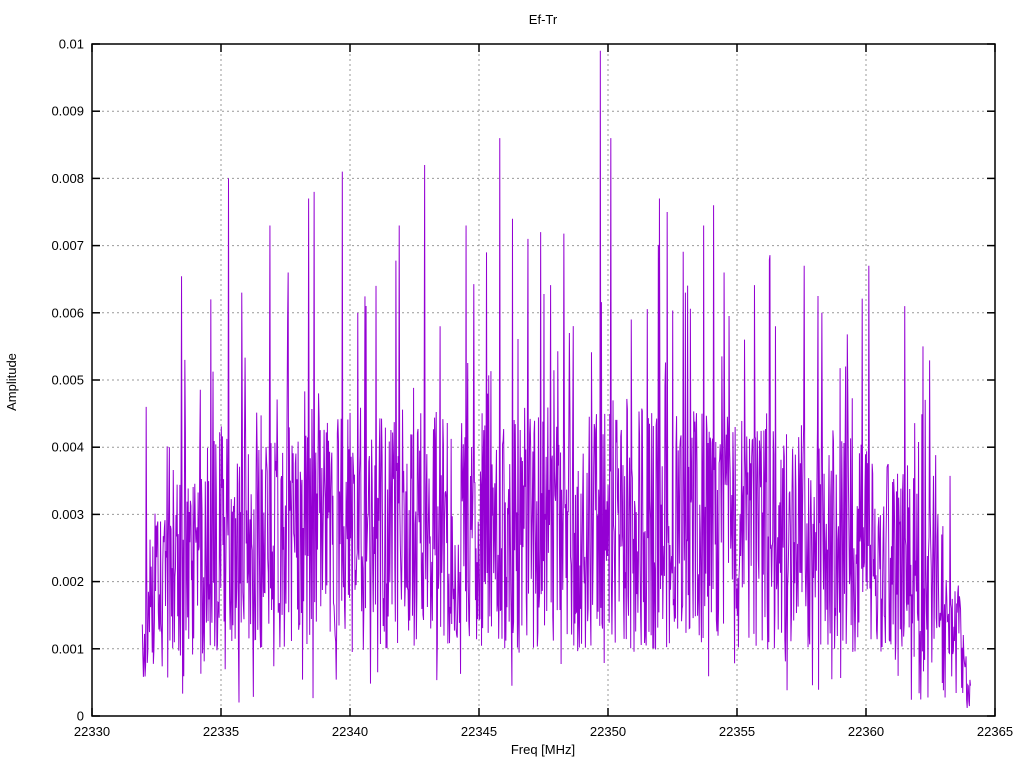 The image size is (1024, 768). Describe the element at coordinates (737, 731) in the screenshot. I see `x-tick-label: 22355` at that location.